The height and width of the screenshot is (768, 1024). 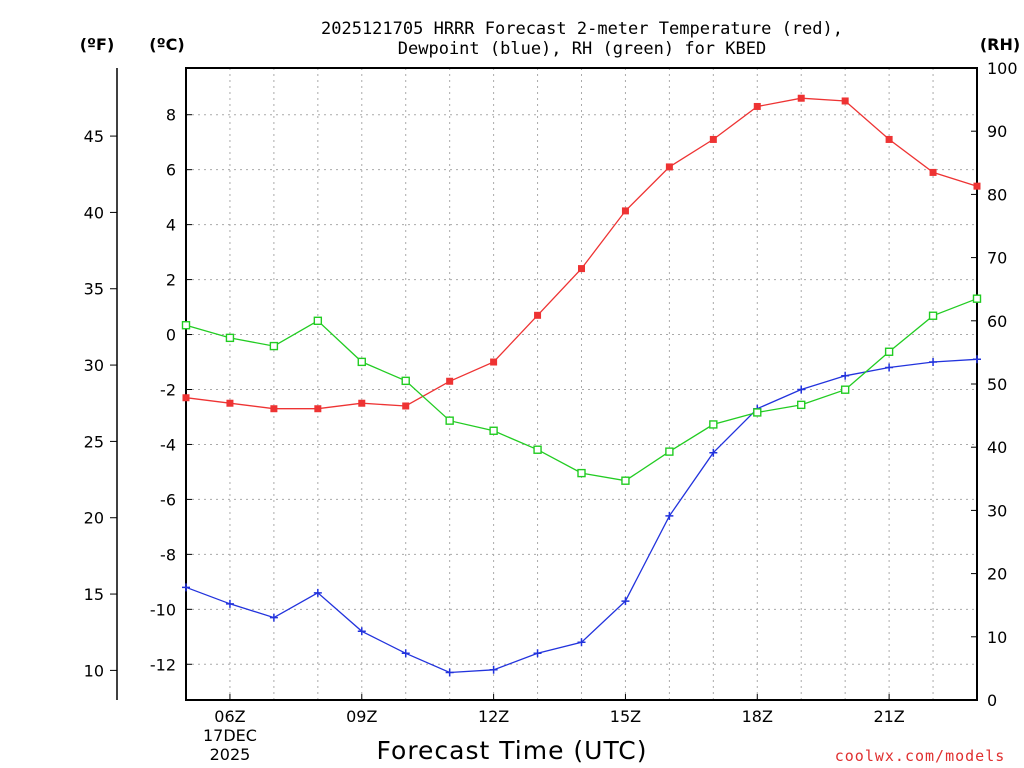 What do you see at coordinates (171, 335) in the screenshot?
I see `celsius-tick-label: 0` at bounding box center [171, 335].